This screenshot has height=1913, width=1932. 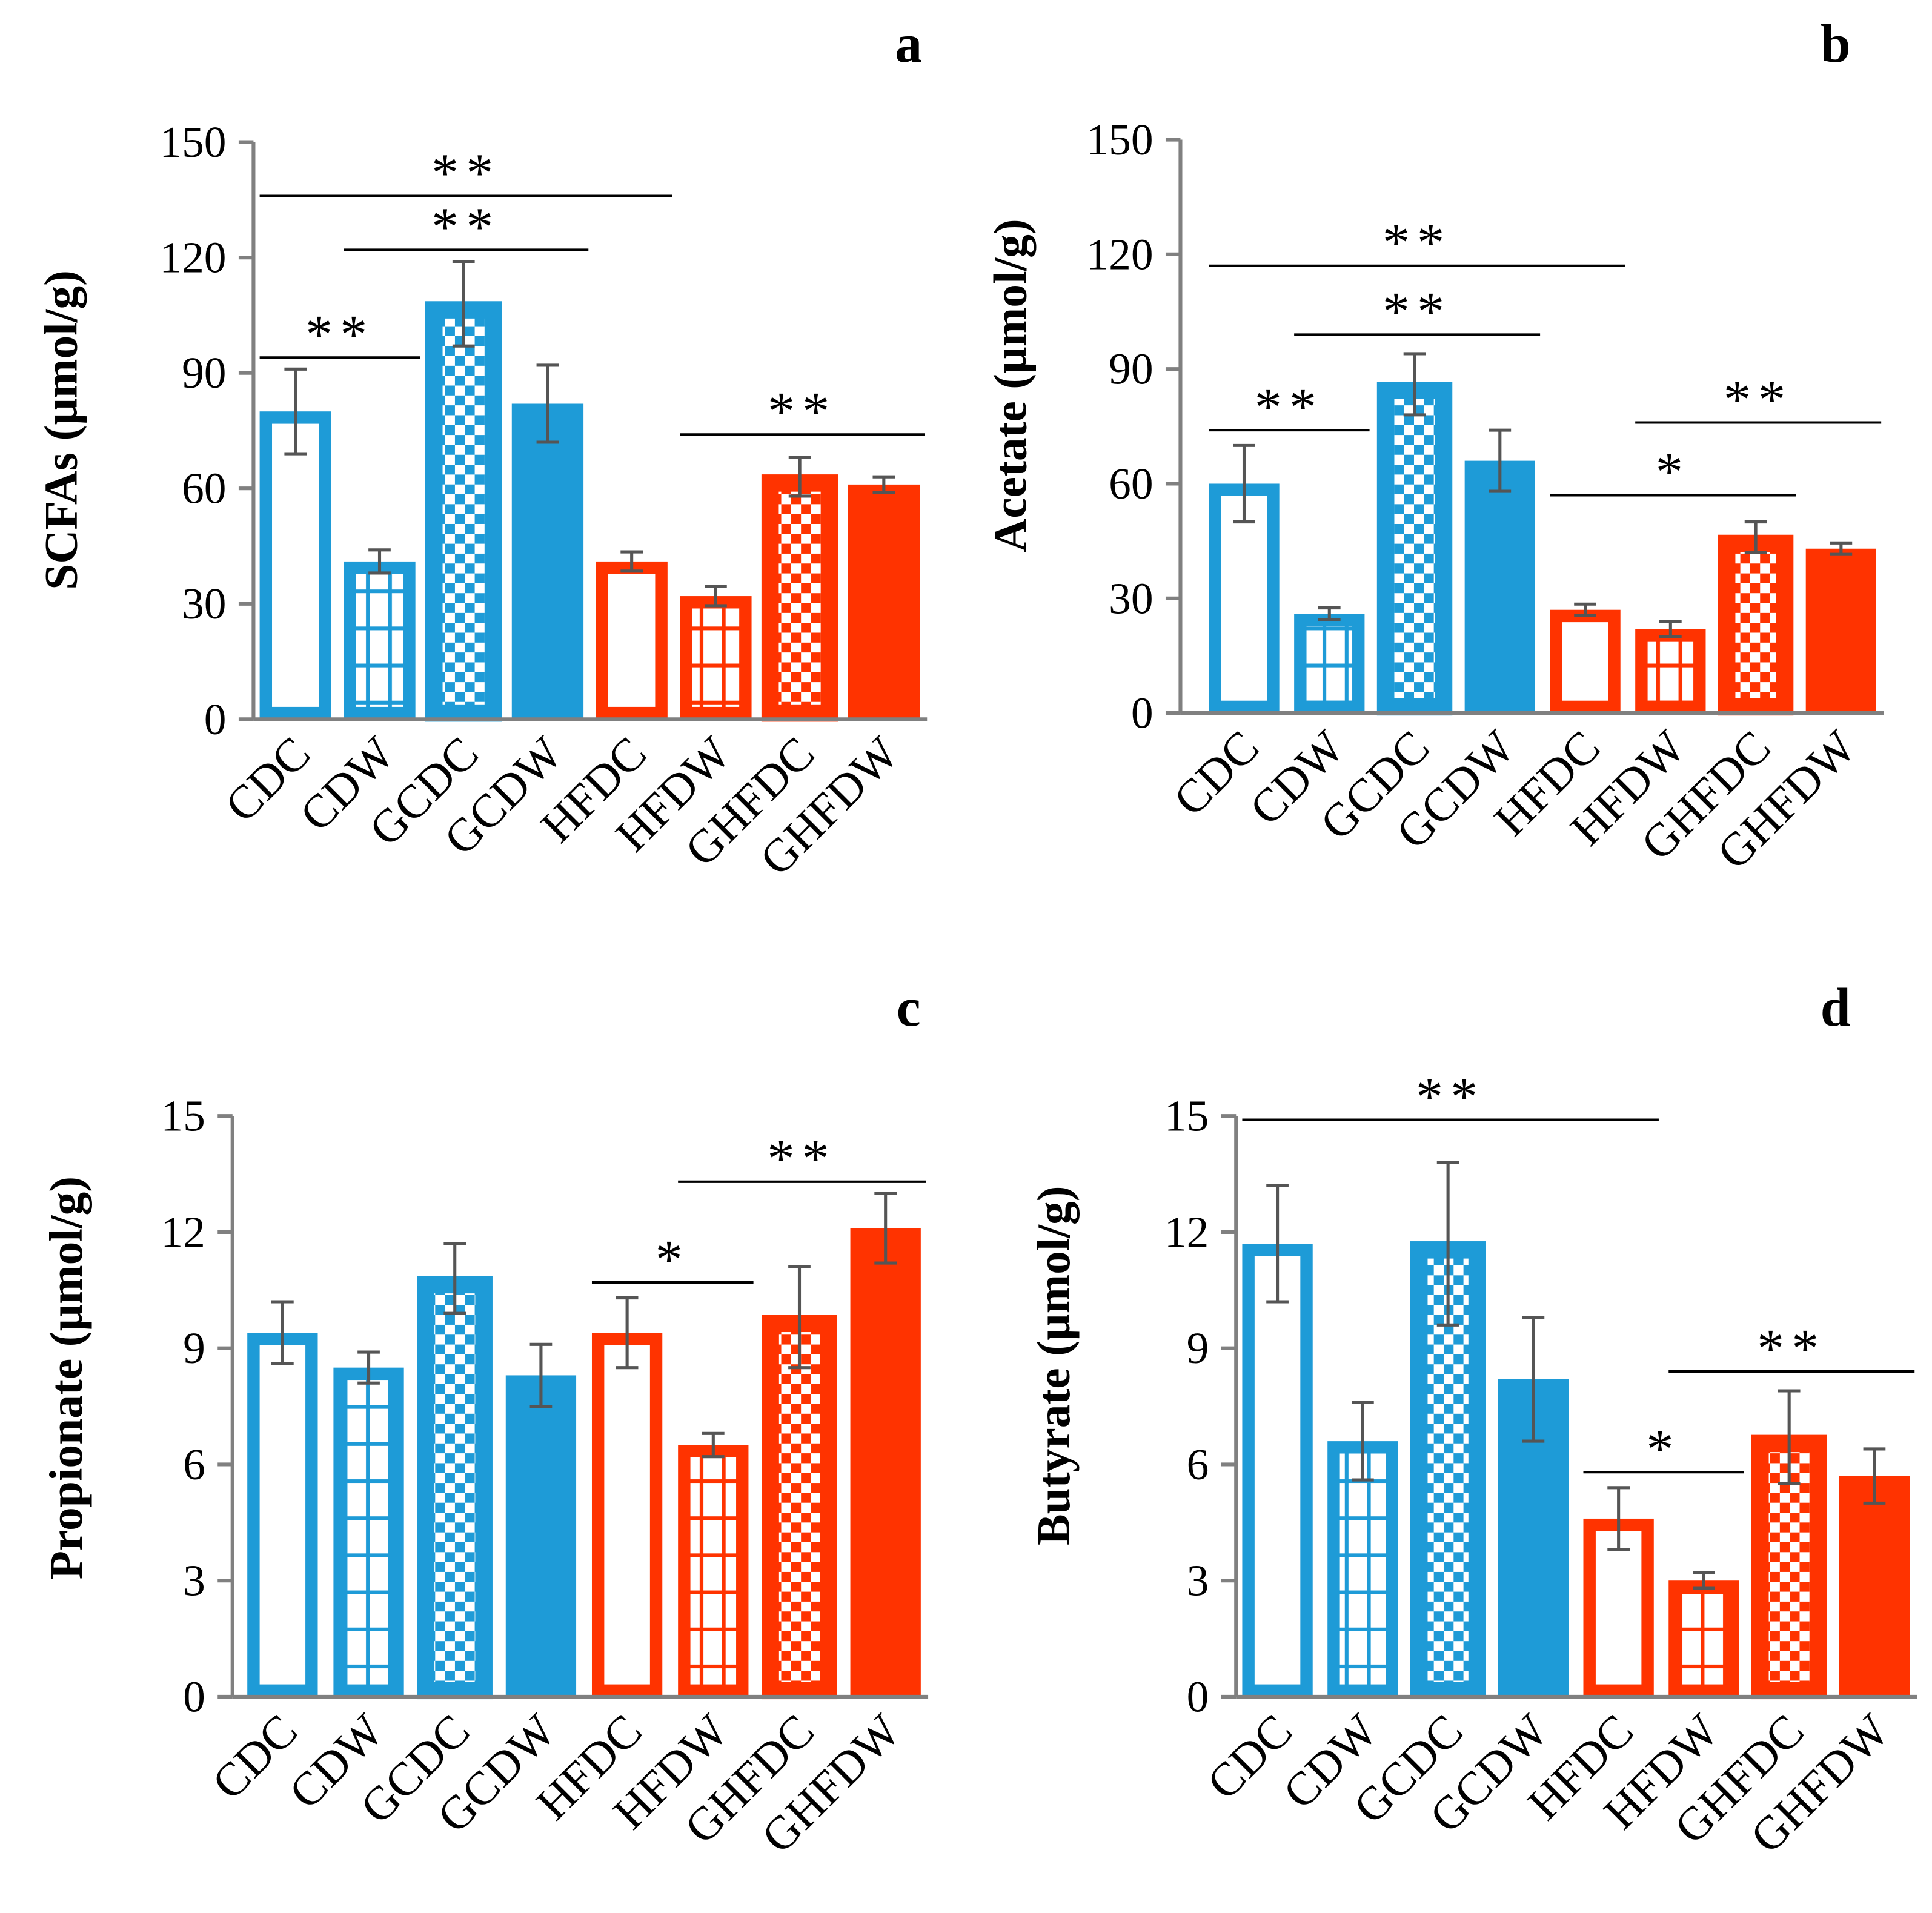 I want to click on y-axis-label: Acetate (µmol/g), so click(x=1010, y=385).